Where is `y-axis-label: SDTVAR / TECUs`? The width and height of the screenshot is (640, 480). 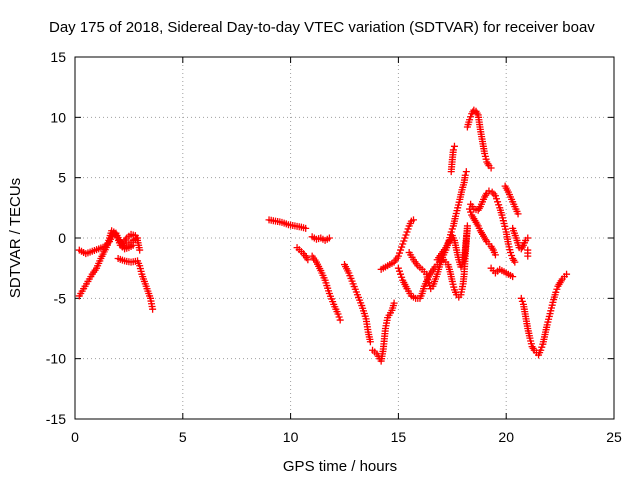
y-axis-label: SDTVAR / TECUs is located at coordinates (15, 238).